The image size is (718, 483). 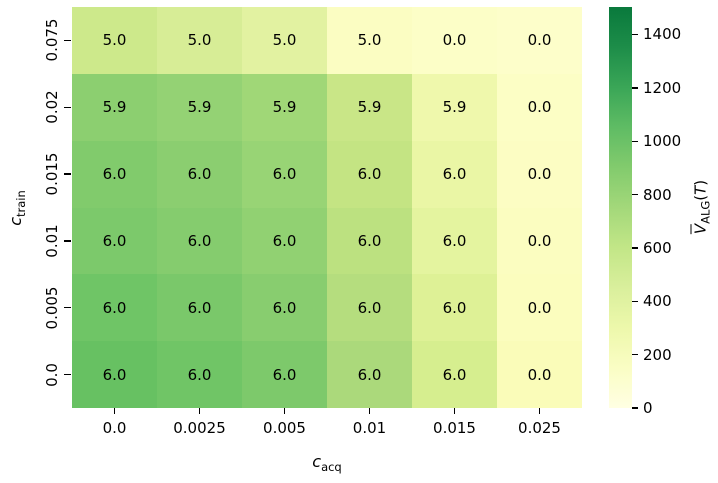 I want to click on colorbar-symbol: V, so click(x=700, y=229).